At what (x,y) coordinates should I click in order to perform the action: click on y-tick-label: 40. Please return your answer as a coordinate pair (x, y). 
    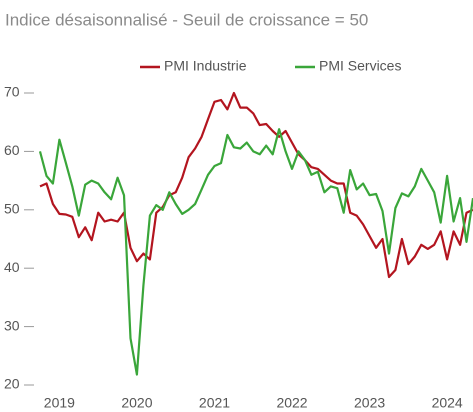
    Looking at the image, I should click on (12, 267).